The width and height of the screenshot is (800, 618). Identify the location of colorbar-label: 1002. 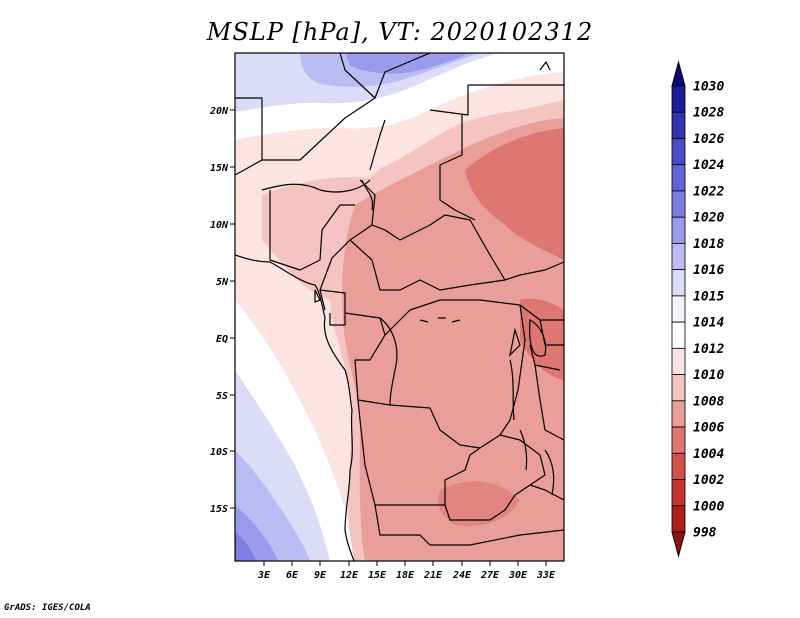
(708, 480).